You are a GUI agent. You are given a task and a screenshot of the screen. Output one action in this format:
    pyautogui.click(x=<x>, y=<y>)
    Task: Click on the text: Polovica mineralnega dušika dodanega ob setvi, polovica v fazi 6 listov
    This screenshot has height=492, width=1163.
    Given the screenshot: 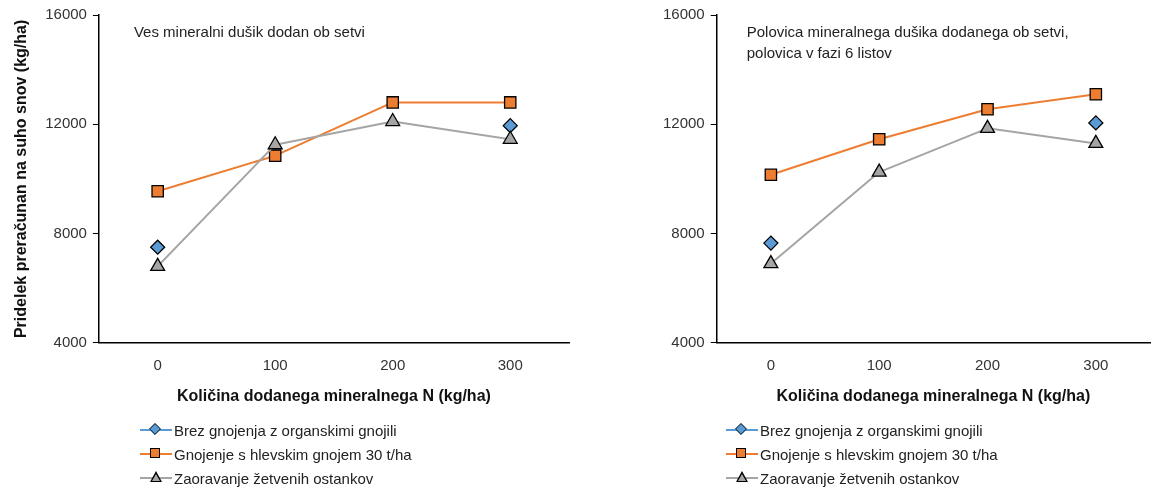 What is the action you would take?
    pyautogui.click(x=907, y=41)
    